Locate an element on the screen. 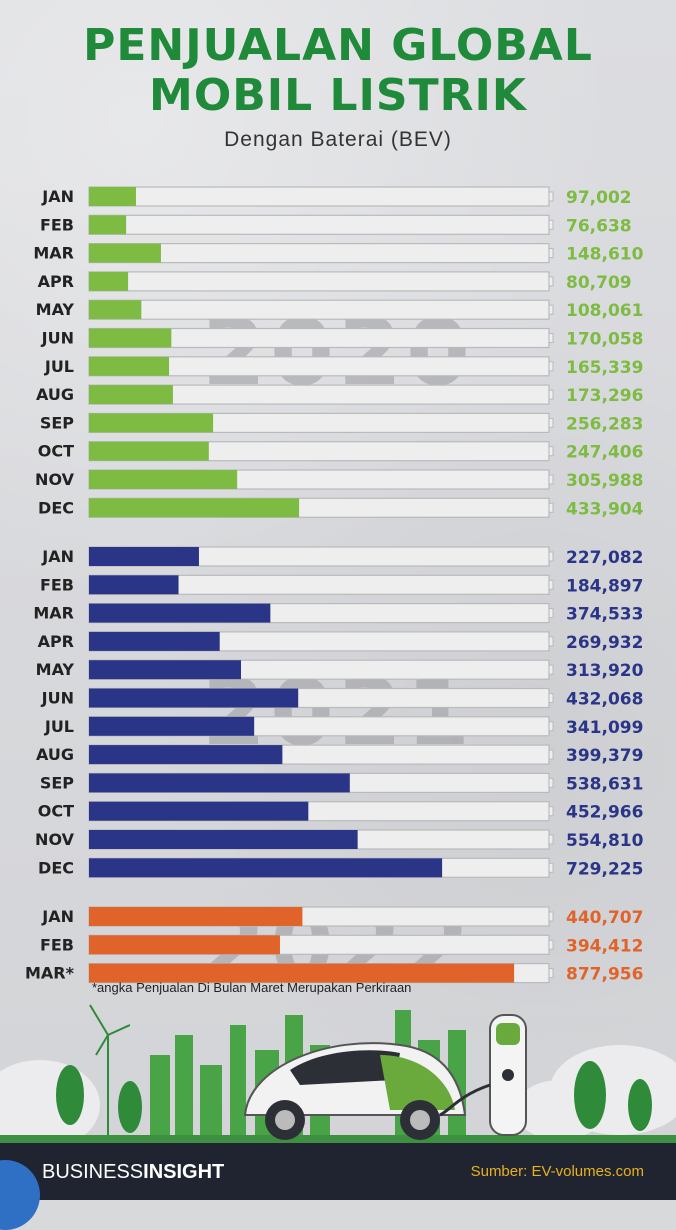  month-label: MAR* is located at coordinates (50, 973).